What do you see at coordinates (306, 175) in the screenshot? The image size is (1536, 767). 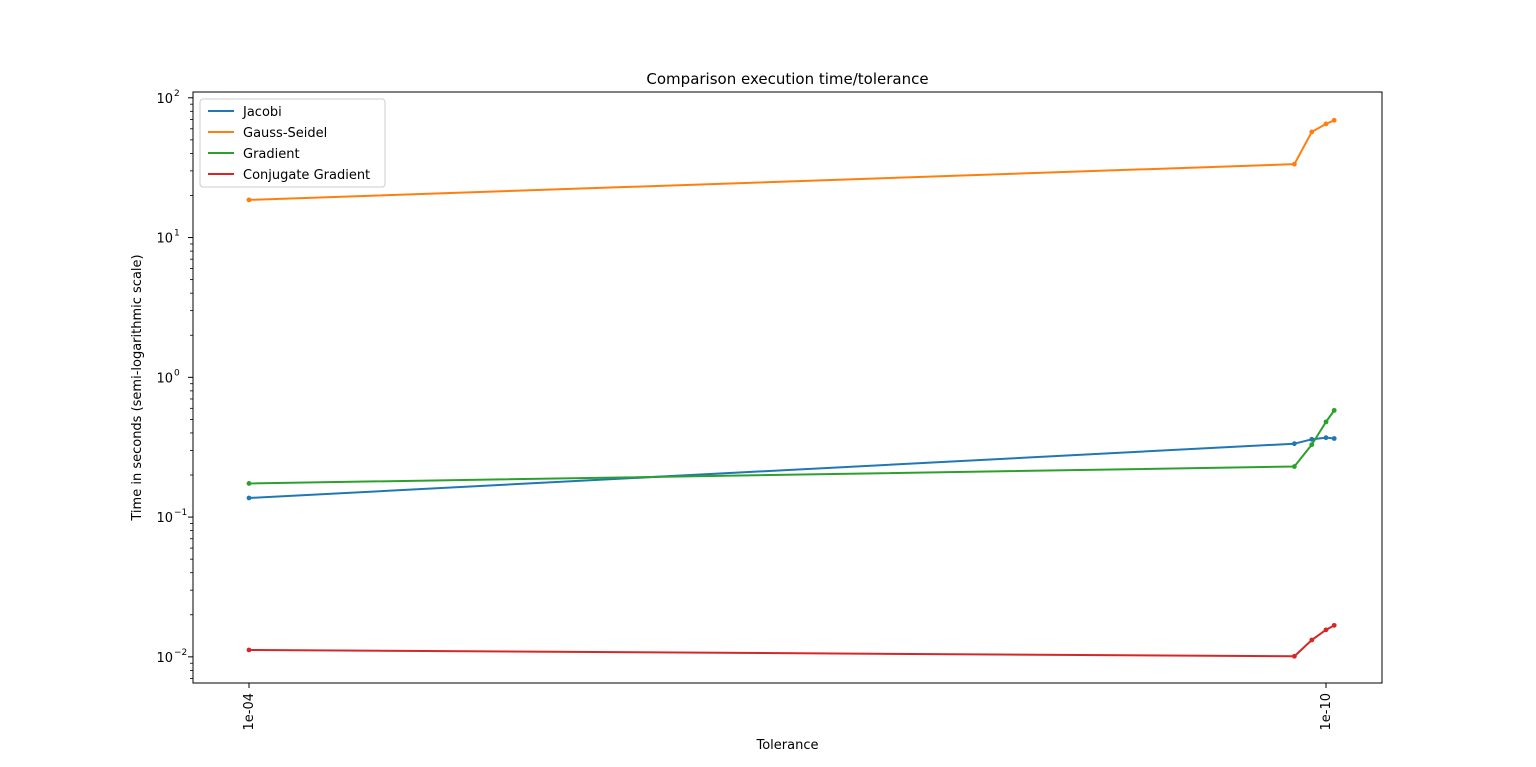 I see `legend-label: Conjugate Gradient` at bounding box center [306, 175].